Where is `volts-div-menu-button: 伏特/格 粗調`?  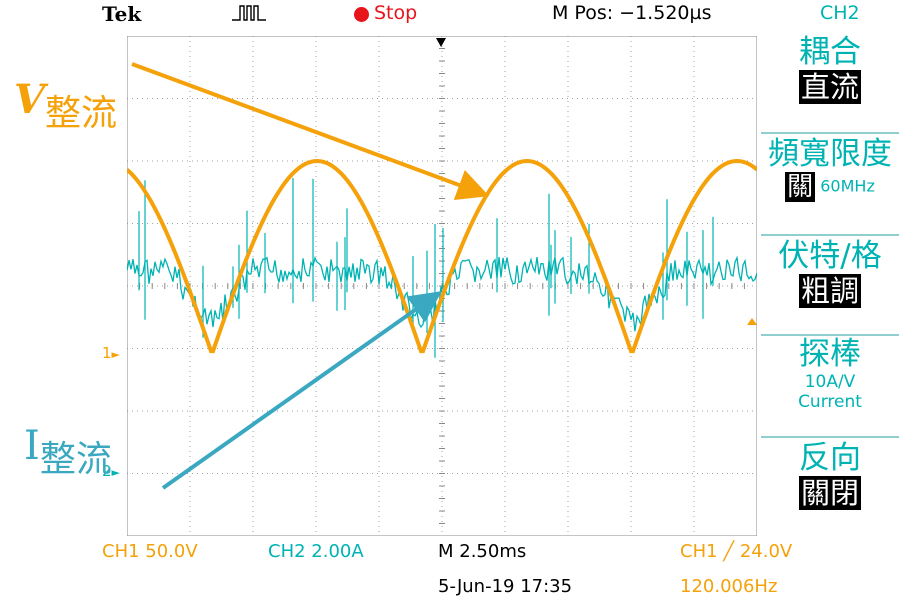 volts-div-menu-button: 伏特/格 粗調 is located at coordinates (830, 273).